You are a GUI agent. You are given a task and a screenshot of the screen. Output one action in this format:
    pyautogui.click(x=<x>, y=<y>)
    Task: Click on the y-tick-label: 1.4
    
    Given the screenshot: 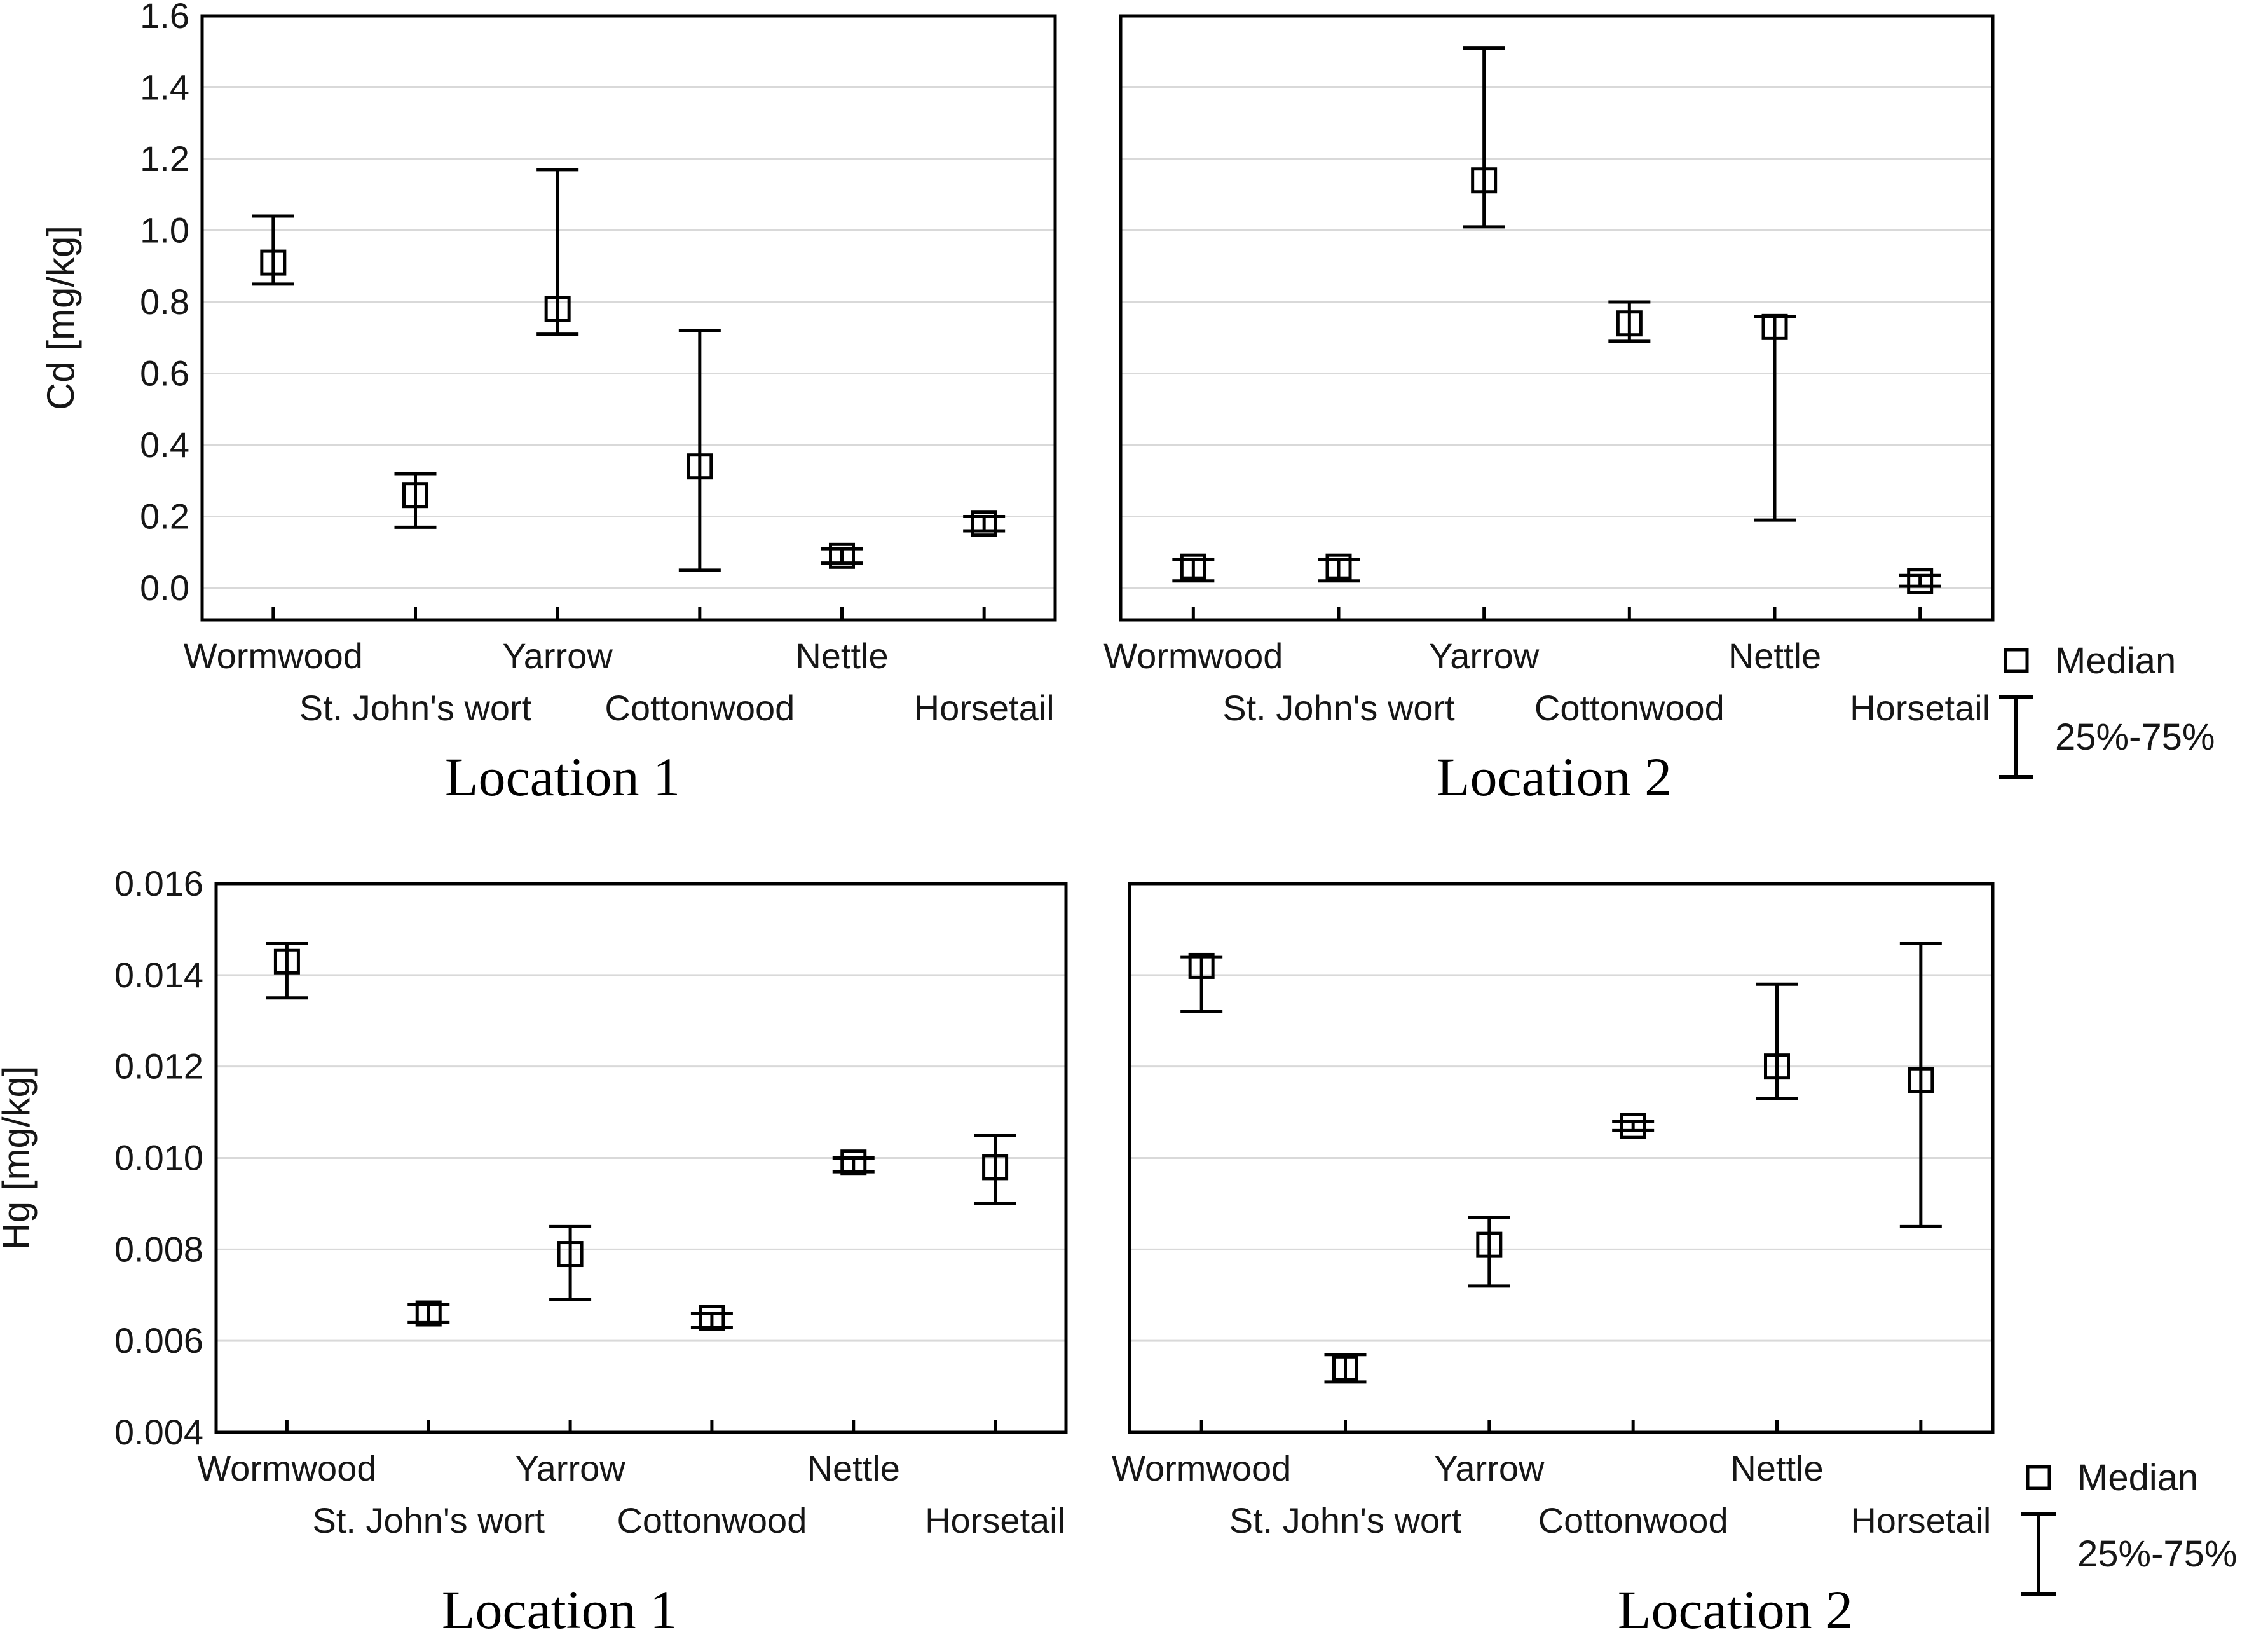 What is the action you would take?
    pyautogui.click(x=164, y=87)
    